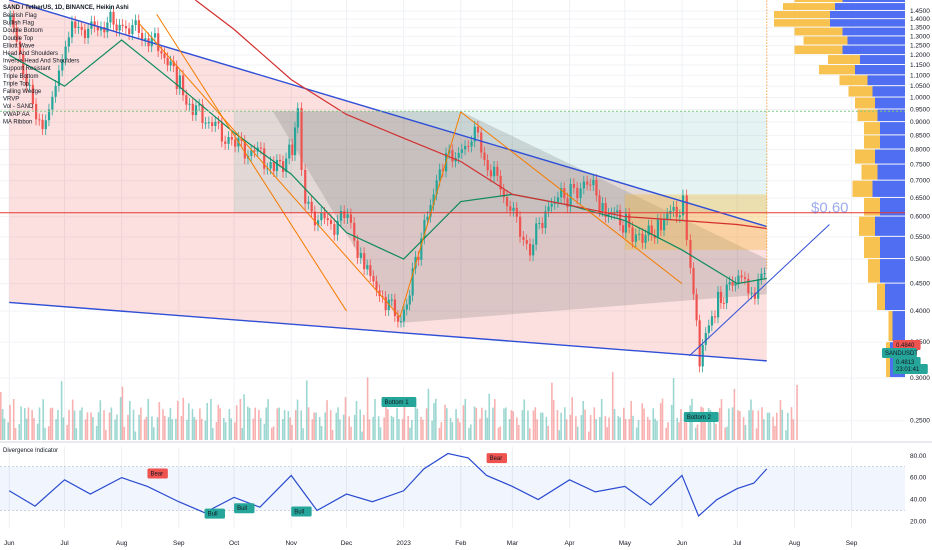  What do you see at coordinates (920, 46) in the screenshot?
I see `y-tick-label: 1.2500` at bounding box center [920, 46].